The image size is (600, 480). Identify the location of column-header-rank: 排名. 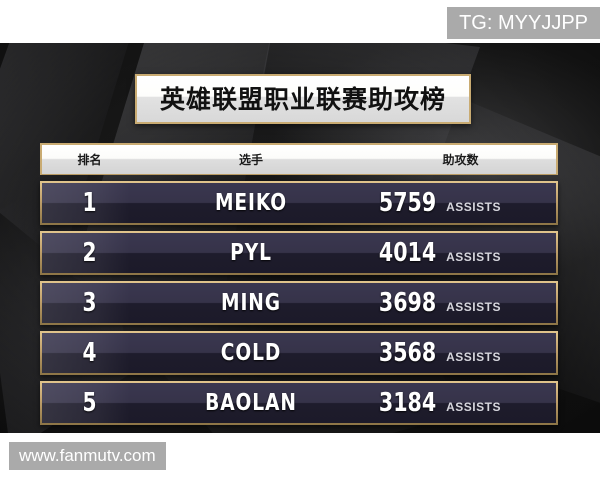
(89, 160).